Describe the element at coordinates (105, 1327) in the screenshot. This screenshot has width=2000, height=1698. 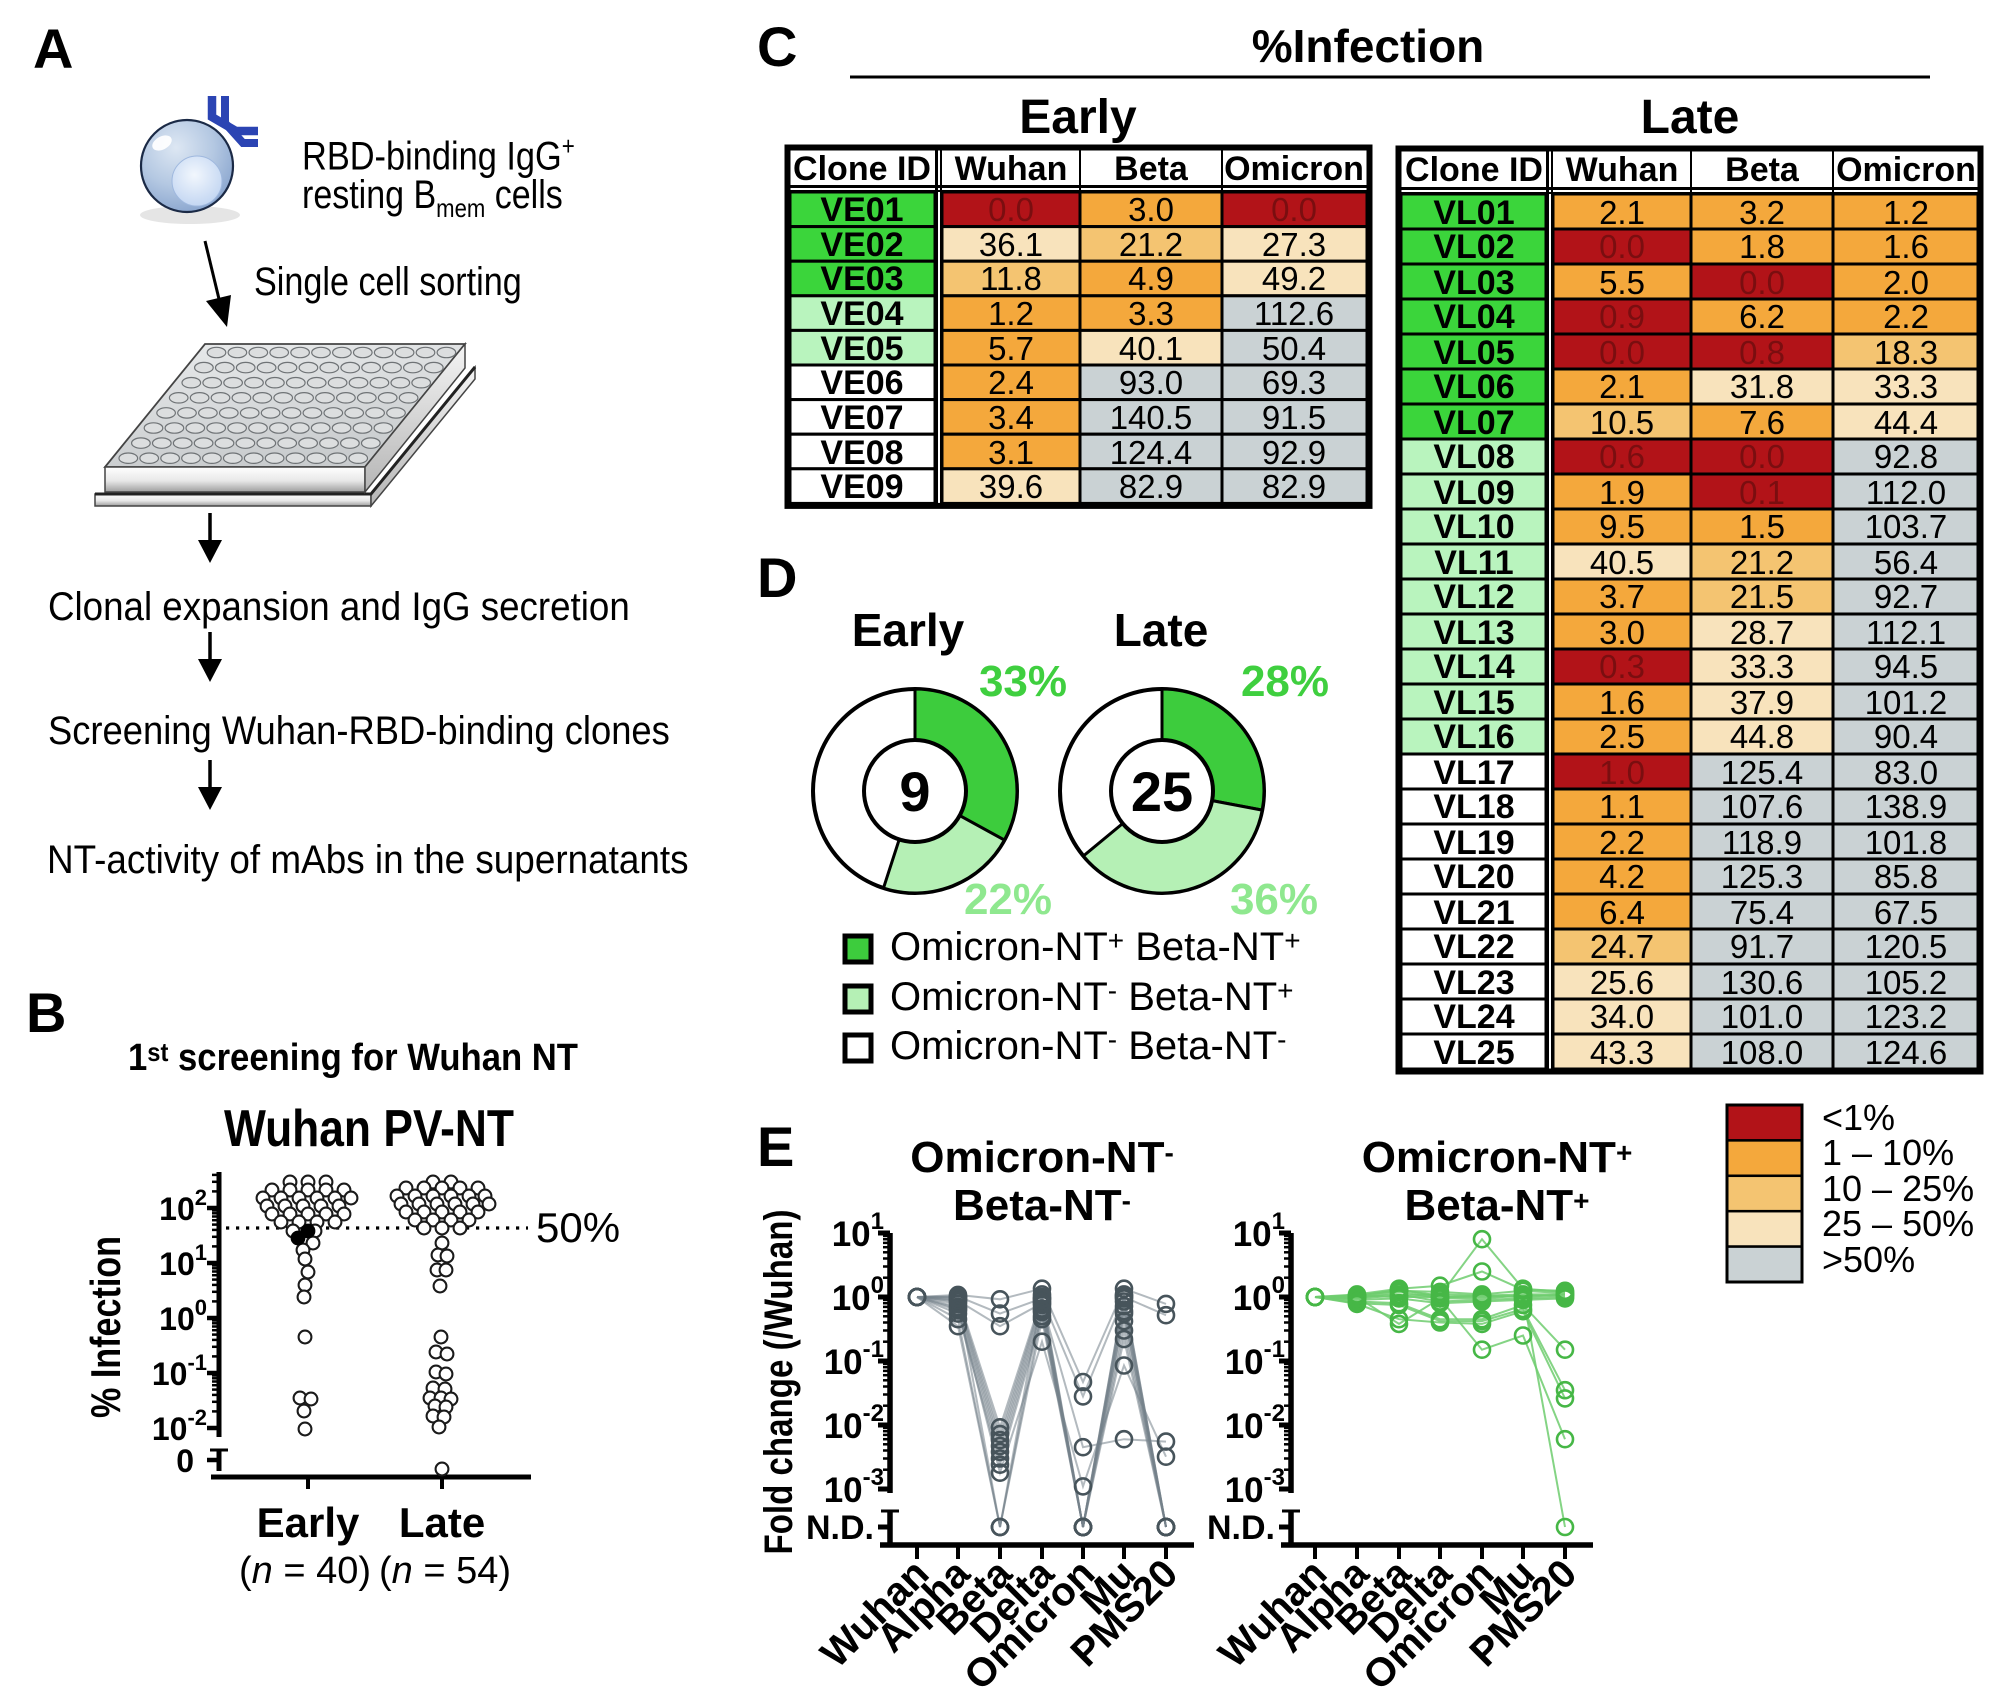
I see `svg-text: % Infection` at that location.